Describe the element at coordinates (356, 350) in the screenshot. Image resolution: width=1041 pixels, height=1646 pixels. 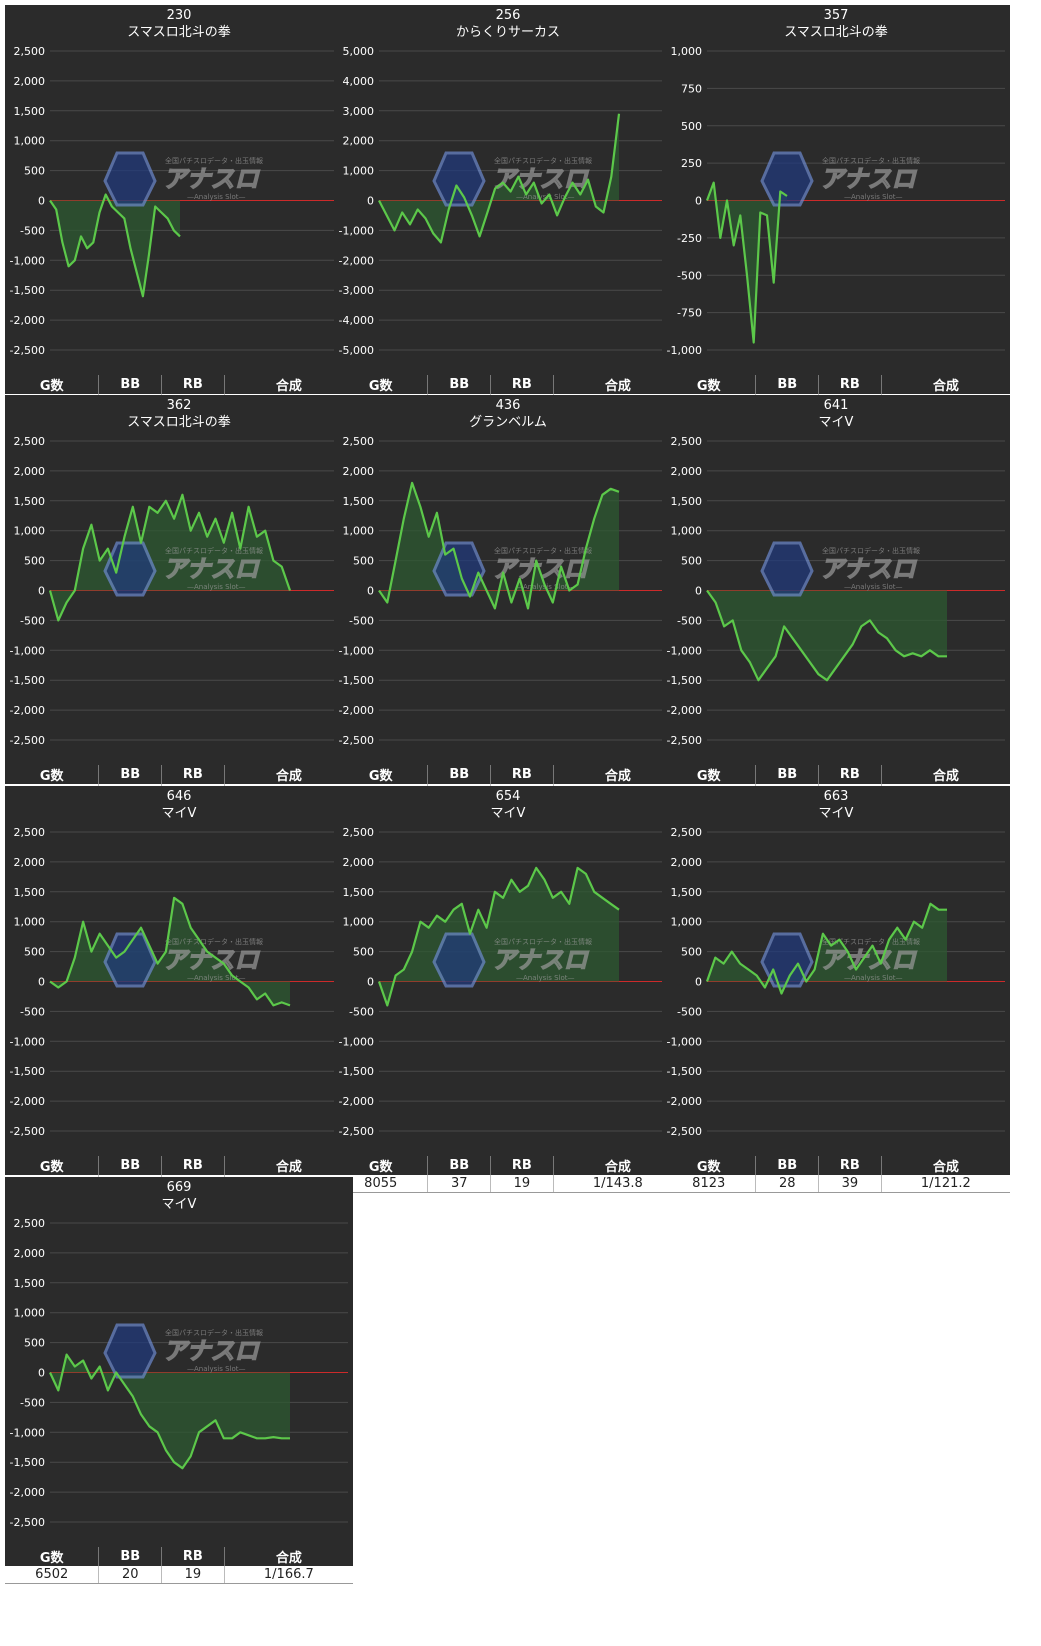
I see `y-tick-label: -5,000` at that location.